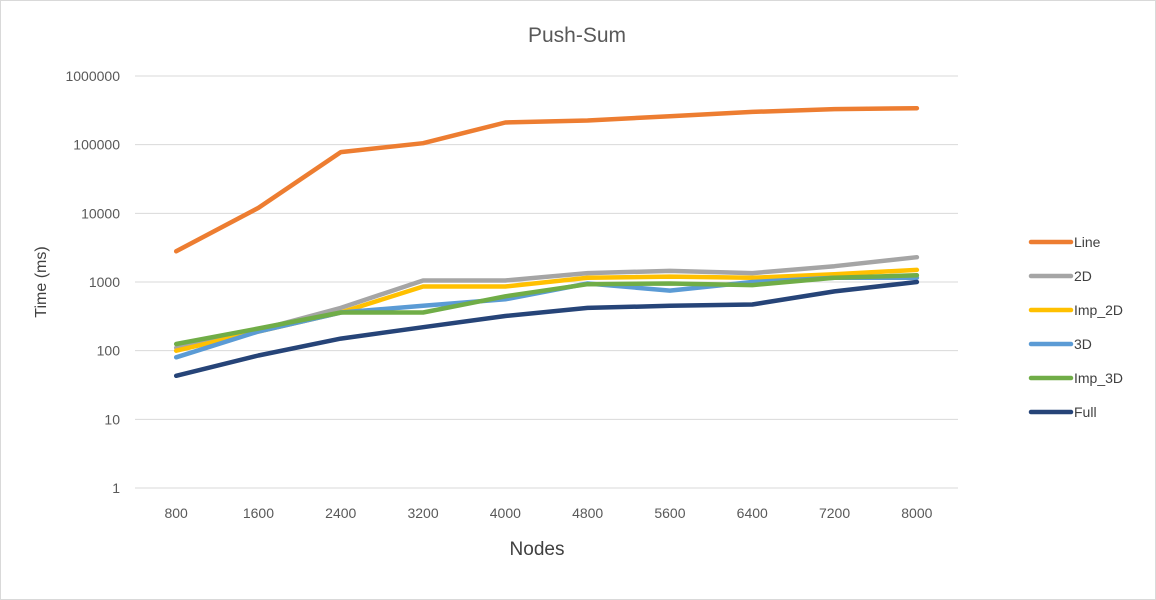 This screenshot has width=1156, height=600. Describe the element at coordinates (104, 282) in the screenshot. I see `y-tick-label: 1000` at that location.